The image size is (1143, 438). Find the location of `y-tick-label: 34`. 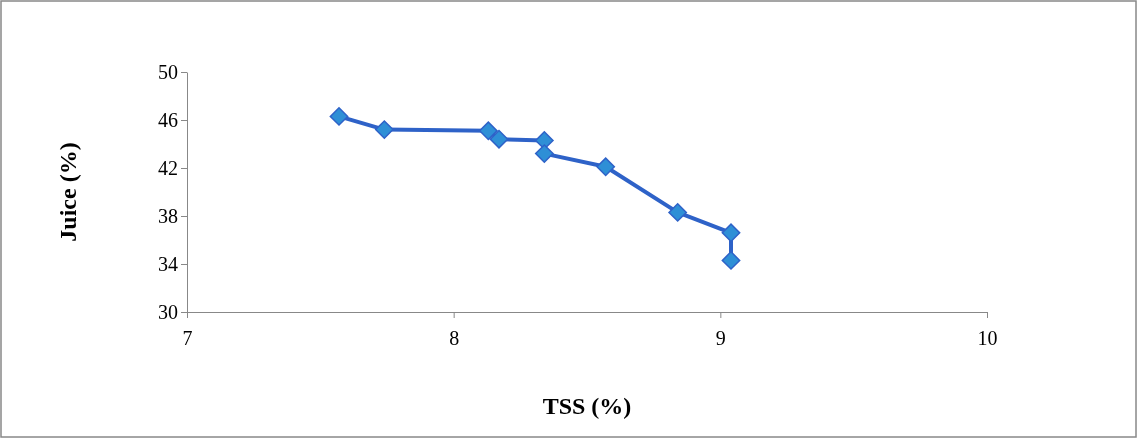

y-tick-label: 34 is located at coordinates (168, 263).